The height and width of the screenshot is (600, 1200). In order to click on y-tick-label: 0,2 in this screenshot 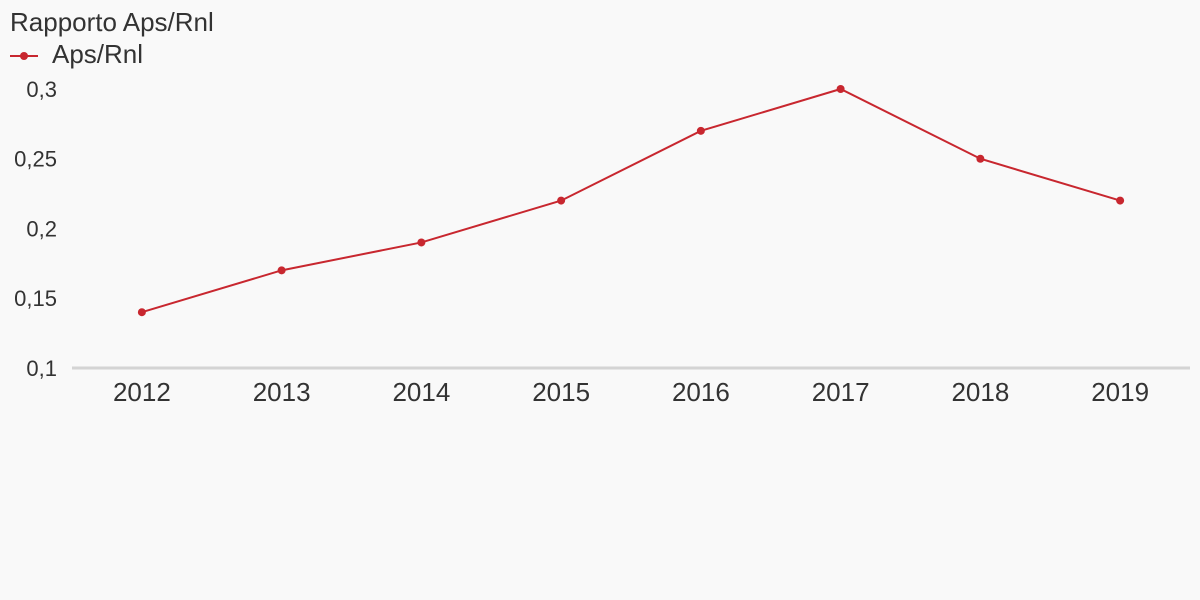, I will do `click(41, 228)`.